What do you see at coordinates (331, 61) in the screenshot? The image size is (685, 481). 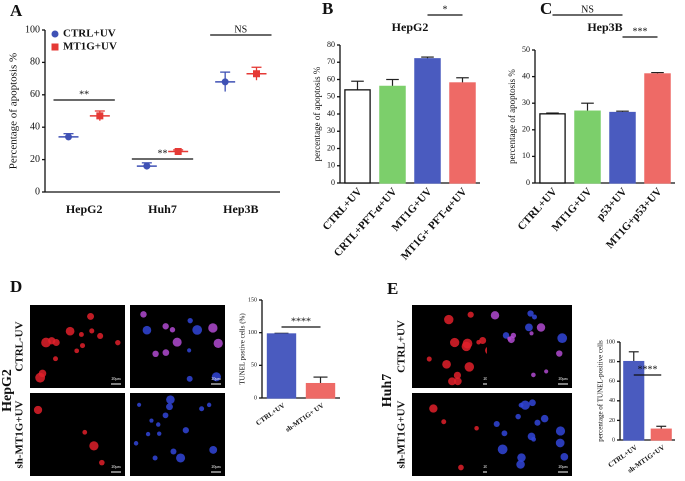 I see `y-tick-label: 70` at bounding box center [331, 61].